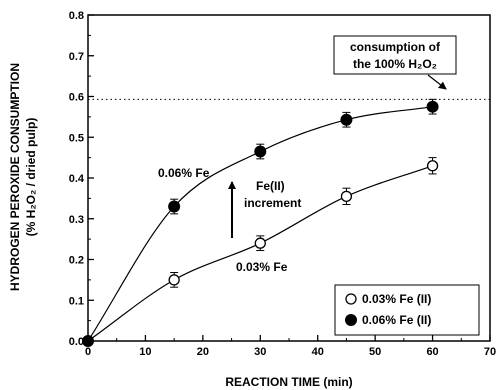 This screenshot has width=503, height=390. What do you see at coordinates (76, 16) in the screenshot?
I see `y-tick-label: 0.8` at bounding box center [76, 16].